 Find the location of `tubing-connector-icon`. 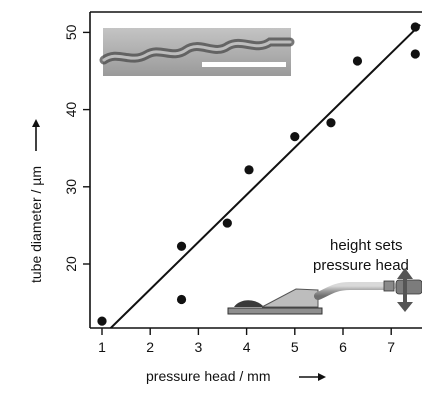

tubing-connector-icon is located at coordinates (389, 286).